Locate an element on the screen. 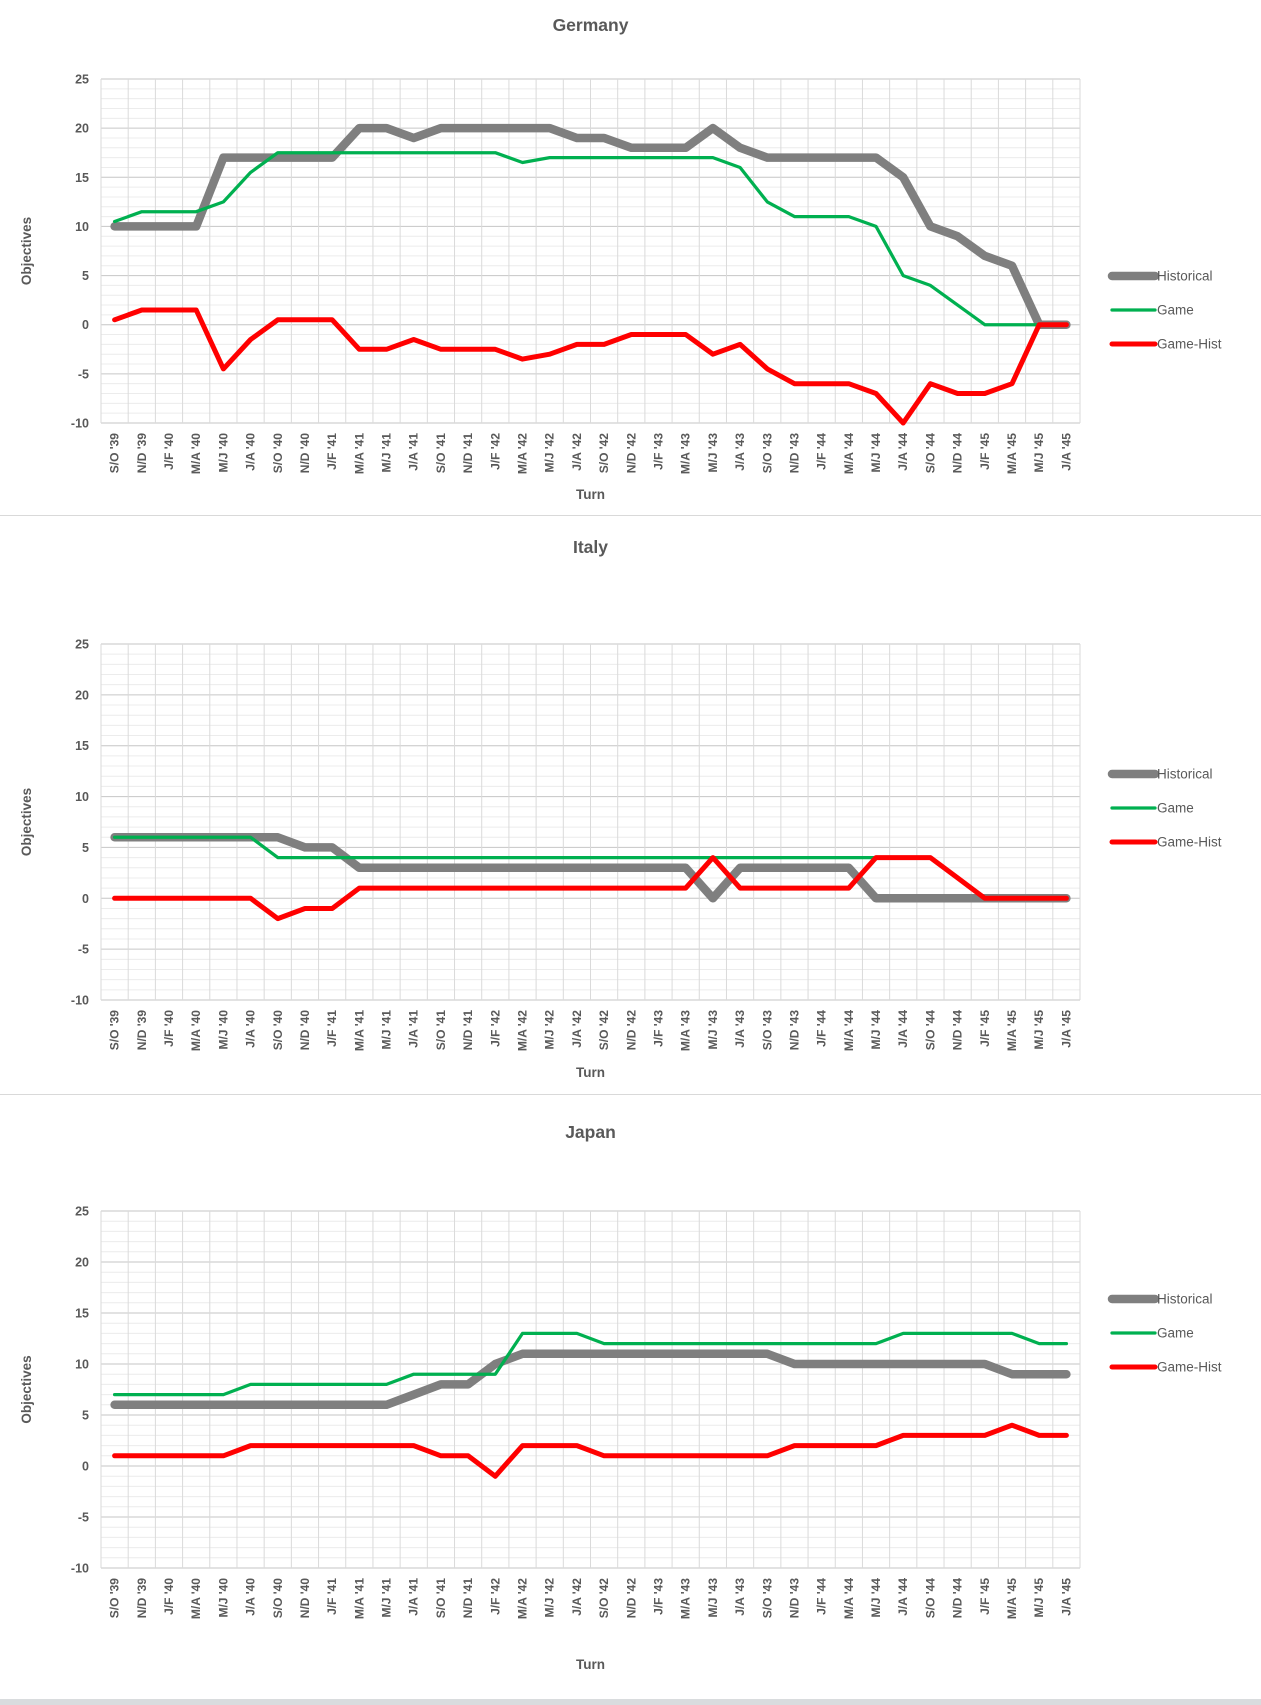 This screenshot has width=1261, height=1705. x-tick-label: N/D '39 is located at coordinates (142, 1030).